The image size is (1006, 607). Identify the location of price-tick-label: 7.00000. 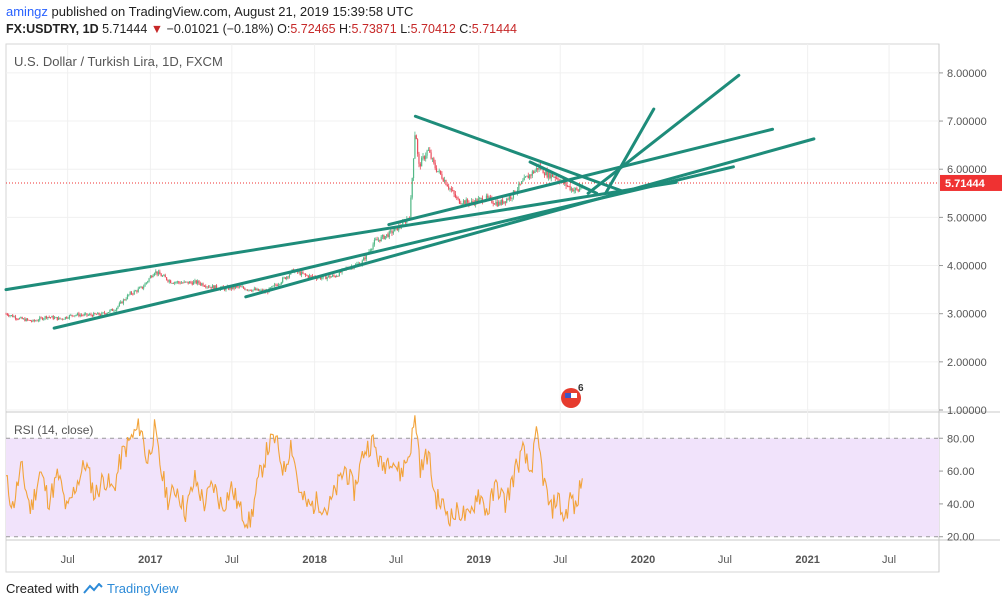
(967, 122).